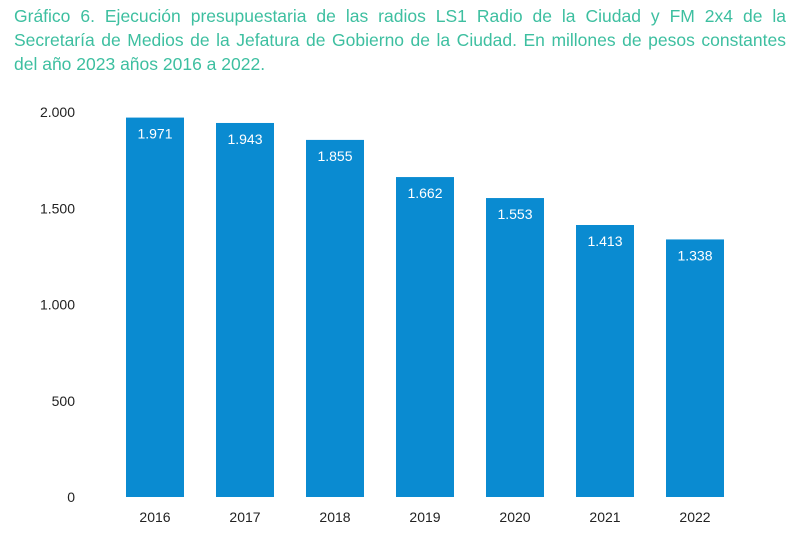  Describe the element at coordinates (71, 497) in the screenshot. I see `y-tick-label: 0` at that location.